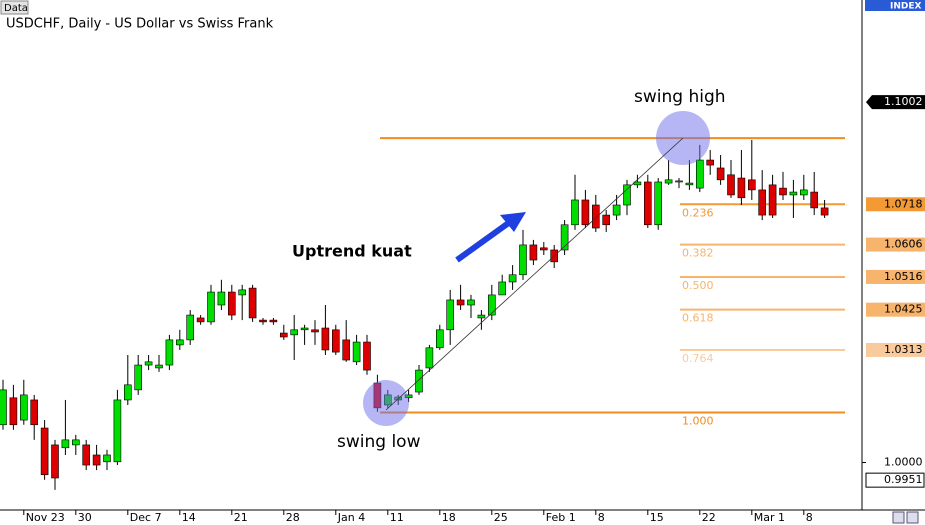 The image size is (925, 525). Describe the element at coordinates (769, 517) in the screenshot. I see `x-tick-label: Mar 1` at that location.